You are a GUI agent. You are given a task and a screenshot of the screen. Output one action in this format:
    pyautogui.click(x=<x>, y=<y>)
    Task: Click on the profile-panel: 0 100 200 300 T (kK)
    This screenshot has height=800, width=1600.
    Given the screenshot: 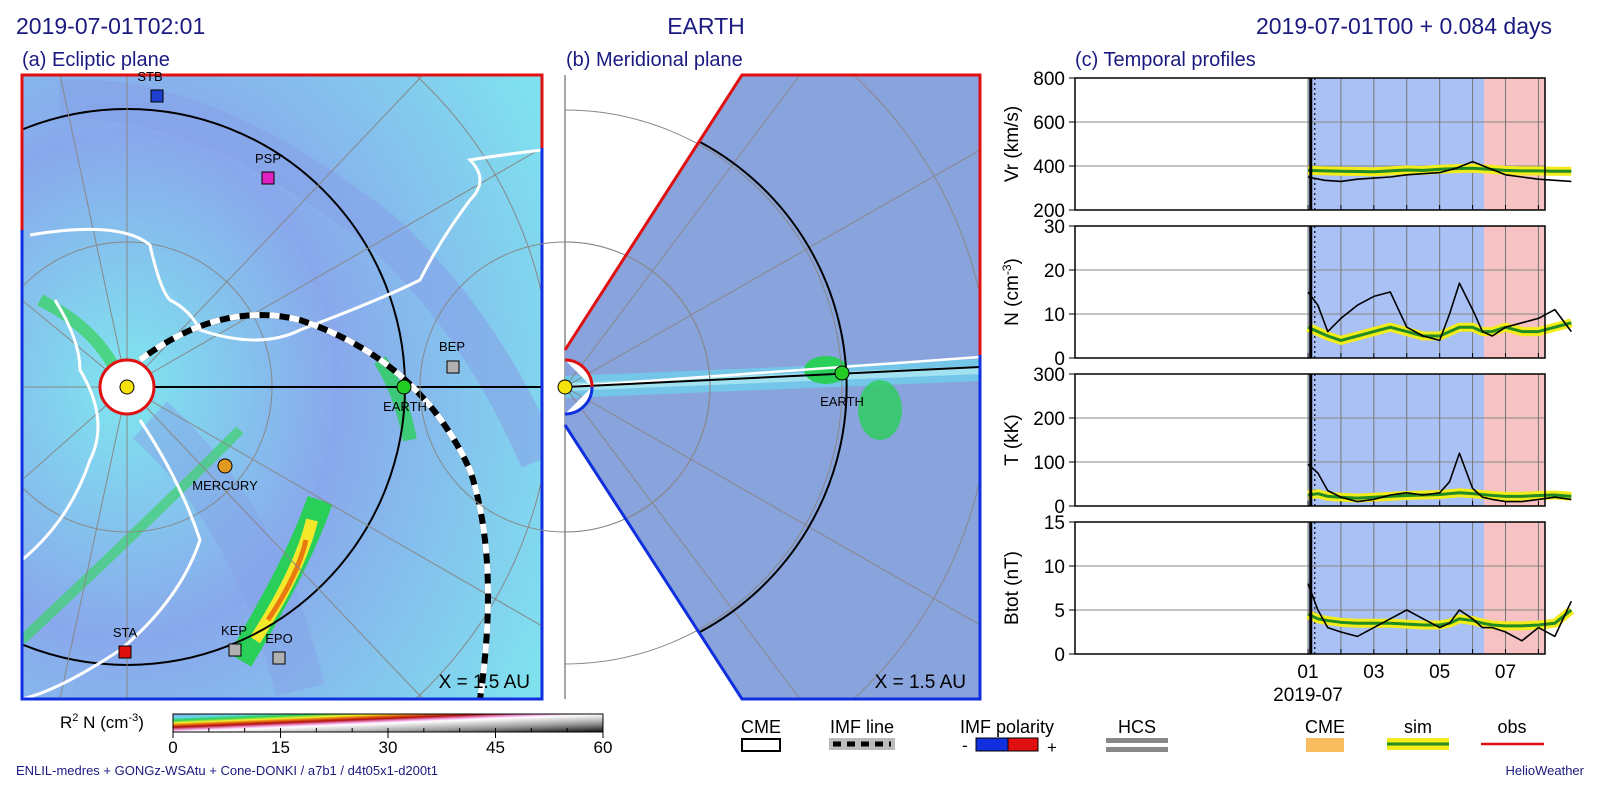 What is the action you would take?
    pyautogui.click(x=1287, y=441)
    